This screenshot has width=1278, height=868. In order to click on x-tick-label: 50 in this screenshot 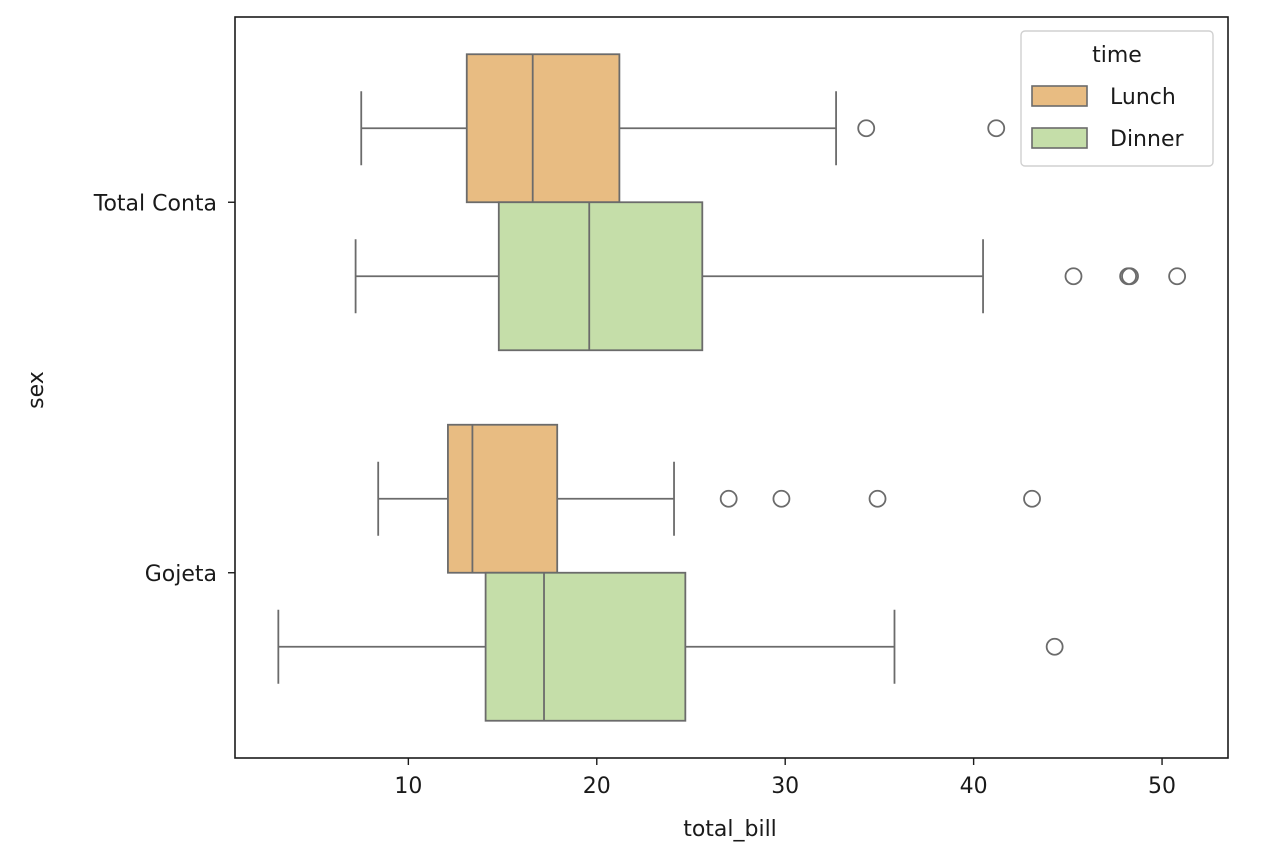, I will do `click(1162, 786)`.